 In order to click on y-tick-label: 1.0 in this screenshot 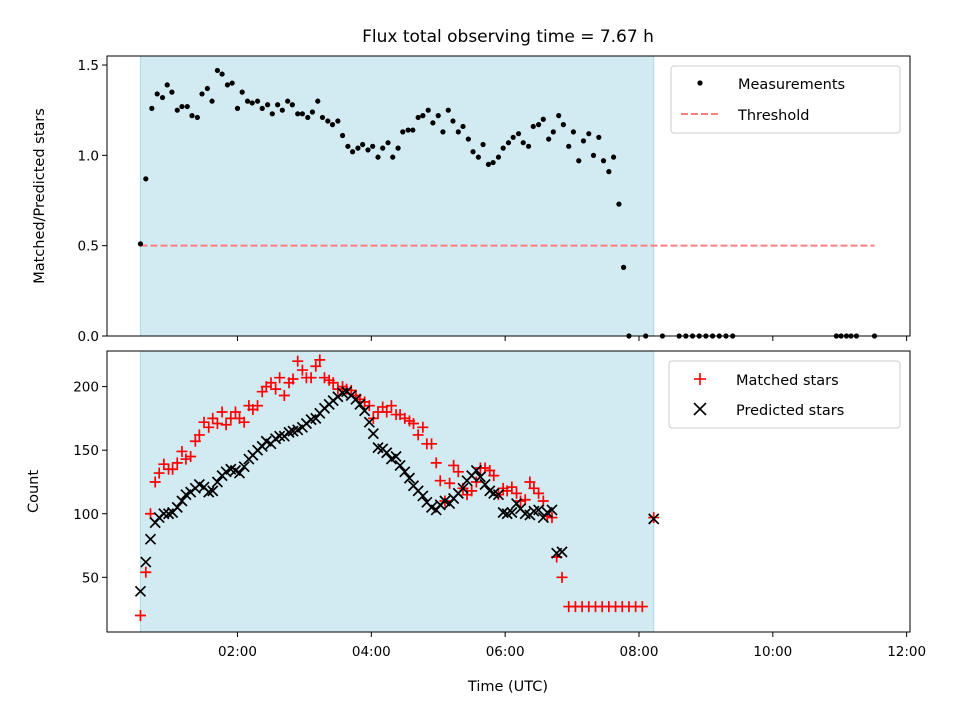, I will do `click(88, 156)`.